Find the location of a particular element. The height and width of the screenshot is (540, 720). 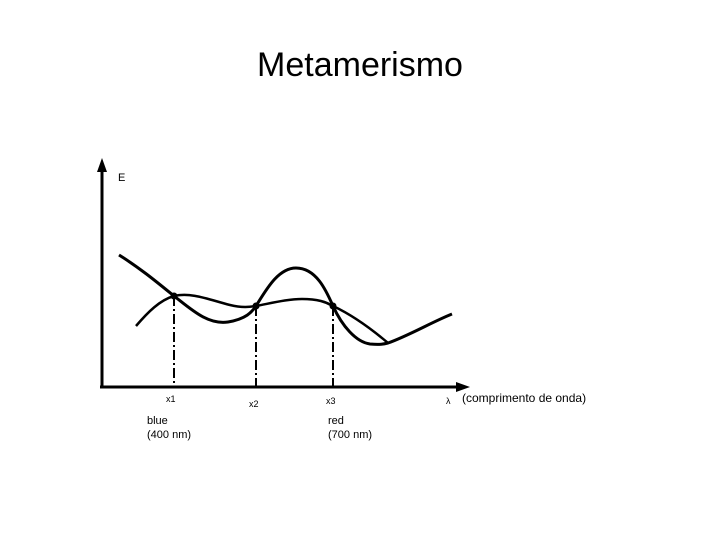

marker-x3-sublabel2: (700 nm) is located at coordinates (350, 435).